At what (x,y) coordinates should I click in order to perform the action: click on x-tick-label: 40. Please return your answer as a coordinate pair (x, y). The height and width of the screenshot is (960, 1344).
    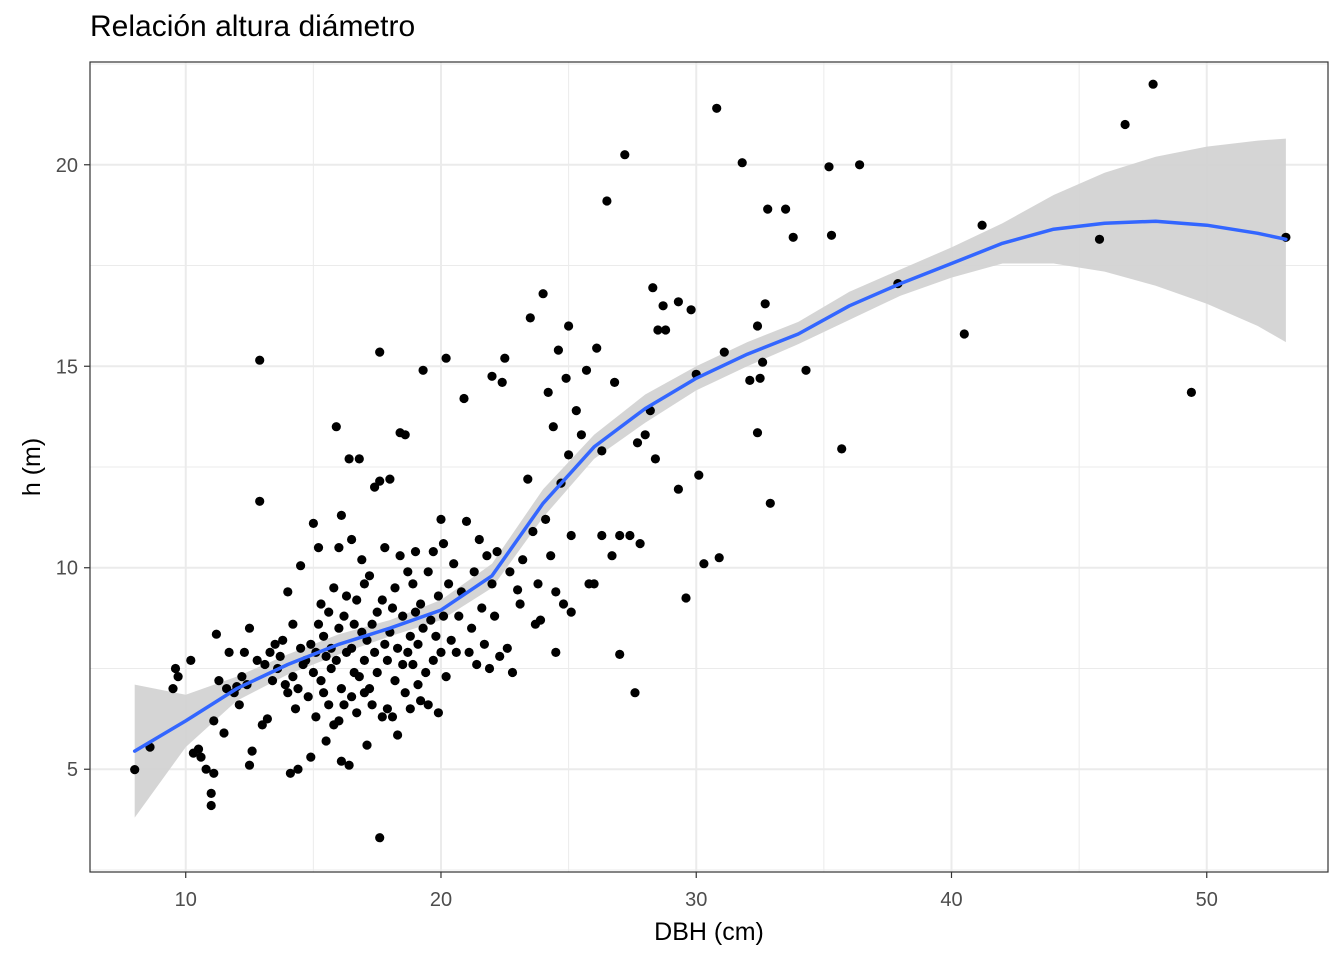
    Looking at the image, I should click on (951, 900).